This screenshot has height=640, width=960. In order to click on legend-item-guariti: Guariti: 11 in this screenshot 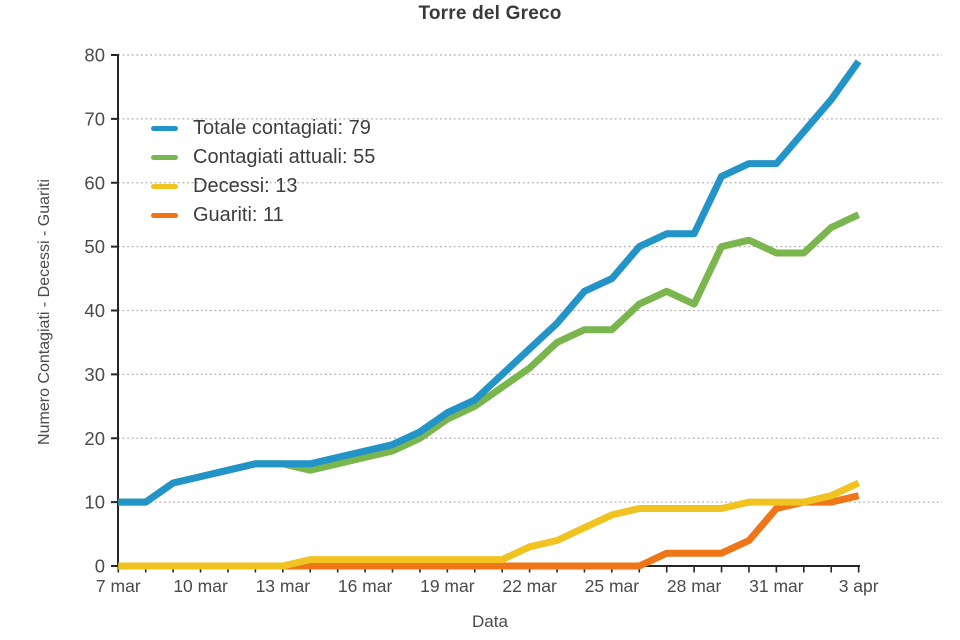, I will do `click(263, 215)`.